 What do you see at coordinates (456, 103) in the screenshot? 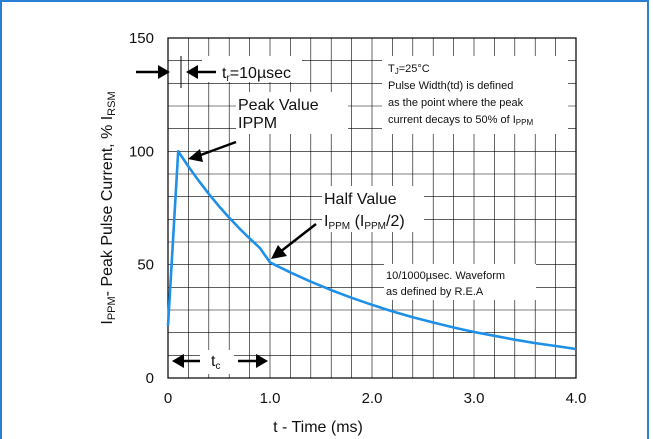
I see `conditions-line3: as the point where the peak` at bounding box center [456, 103].